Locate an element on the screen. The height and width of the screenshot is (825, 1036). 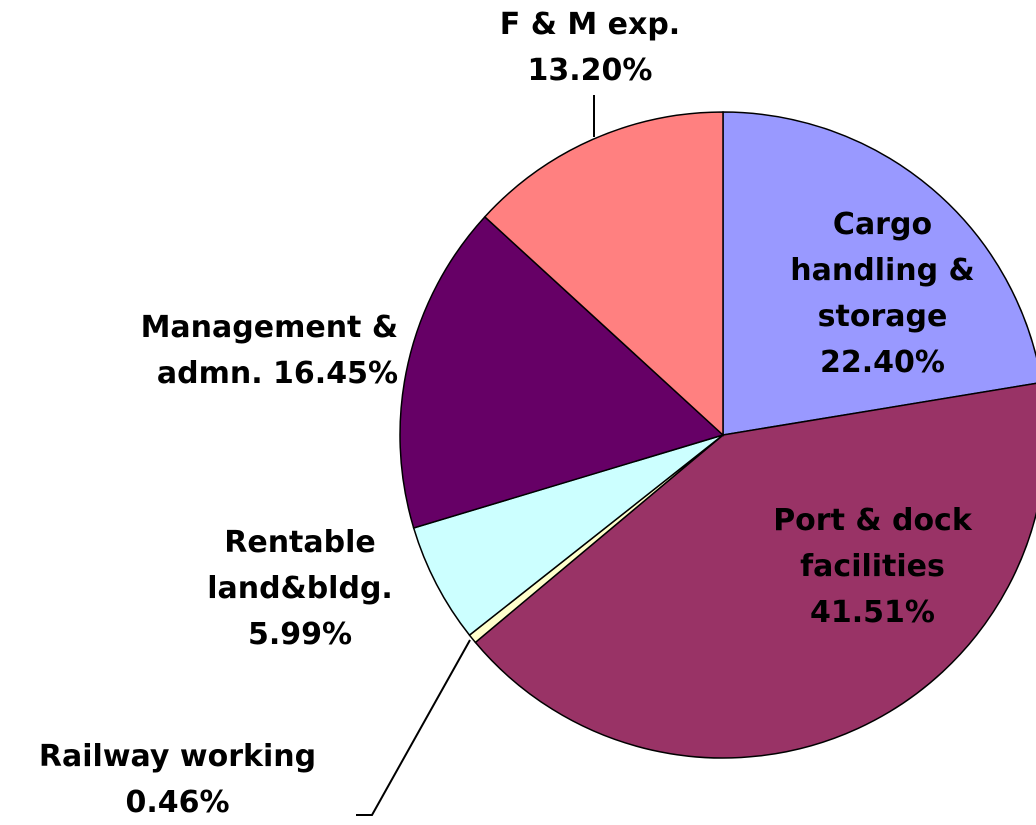
value-label: 41.51% is located at coordinates (872, 612).